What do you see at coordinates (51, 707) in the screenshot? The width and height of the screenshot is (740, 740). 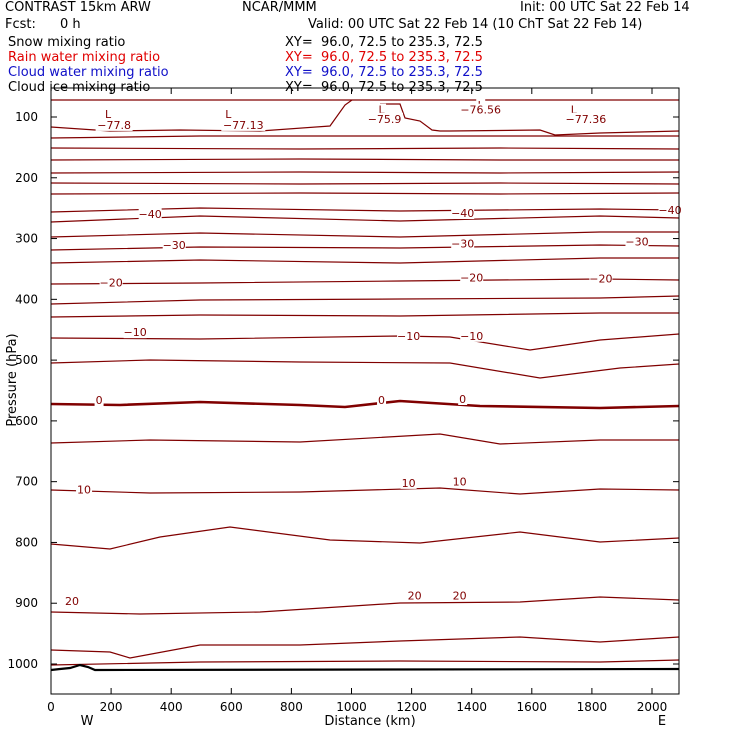 I see `x-tick-label: 0` at bounding box center [51, 707].